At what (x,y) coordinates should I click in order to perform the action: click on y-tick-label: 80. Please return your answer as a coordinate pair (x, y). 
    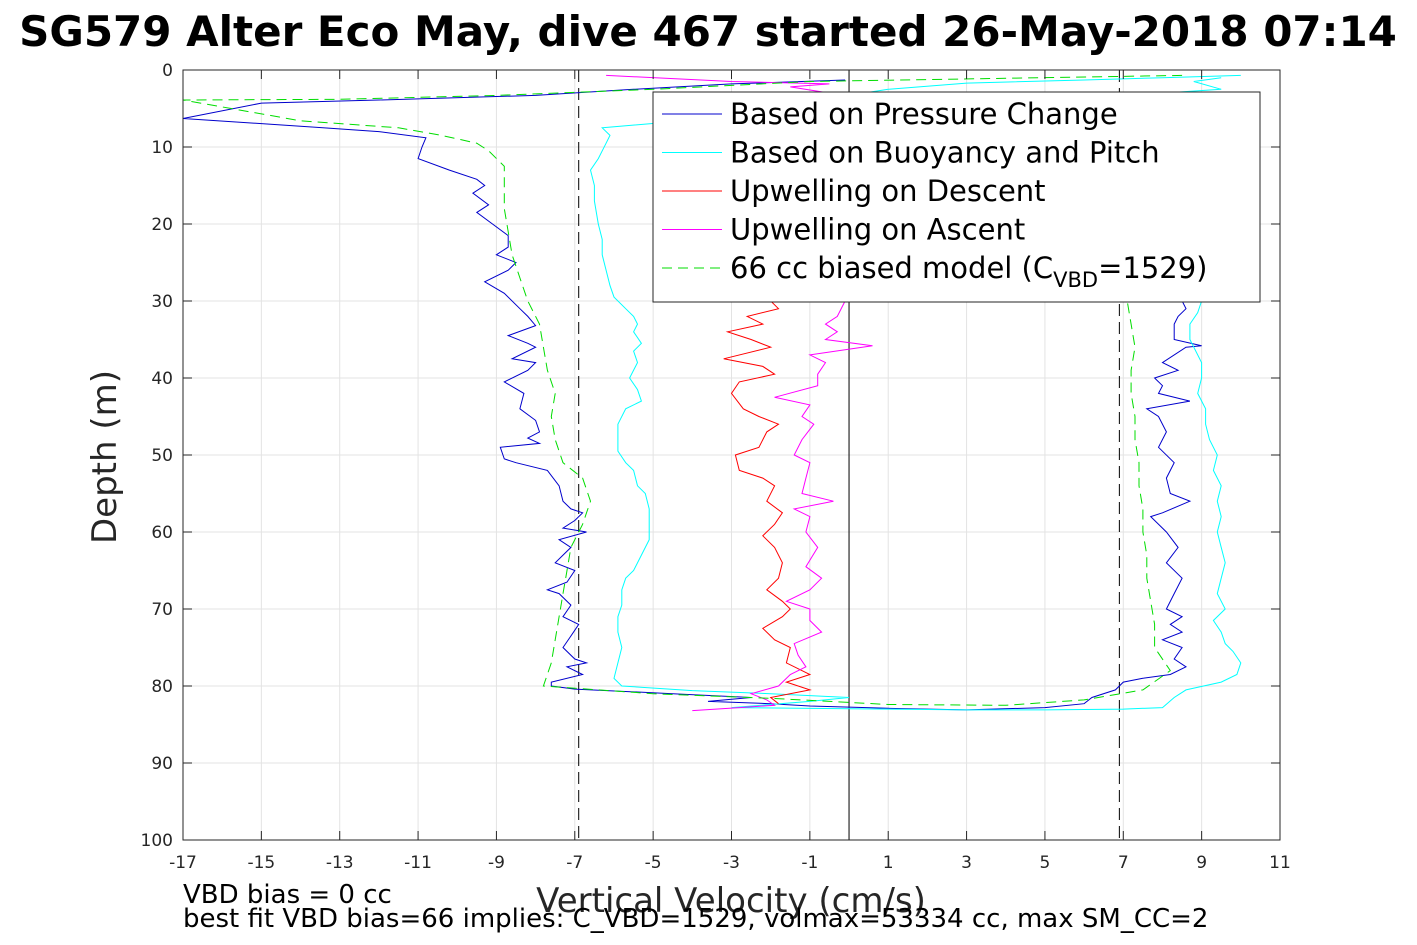
    Looking at the image, I should click on (162, 687).